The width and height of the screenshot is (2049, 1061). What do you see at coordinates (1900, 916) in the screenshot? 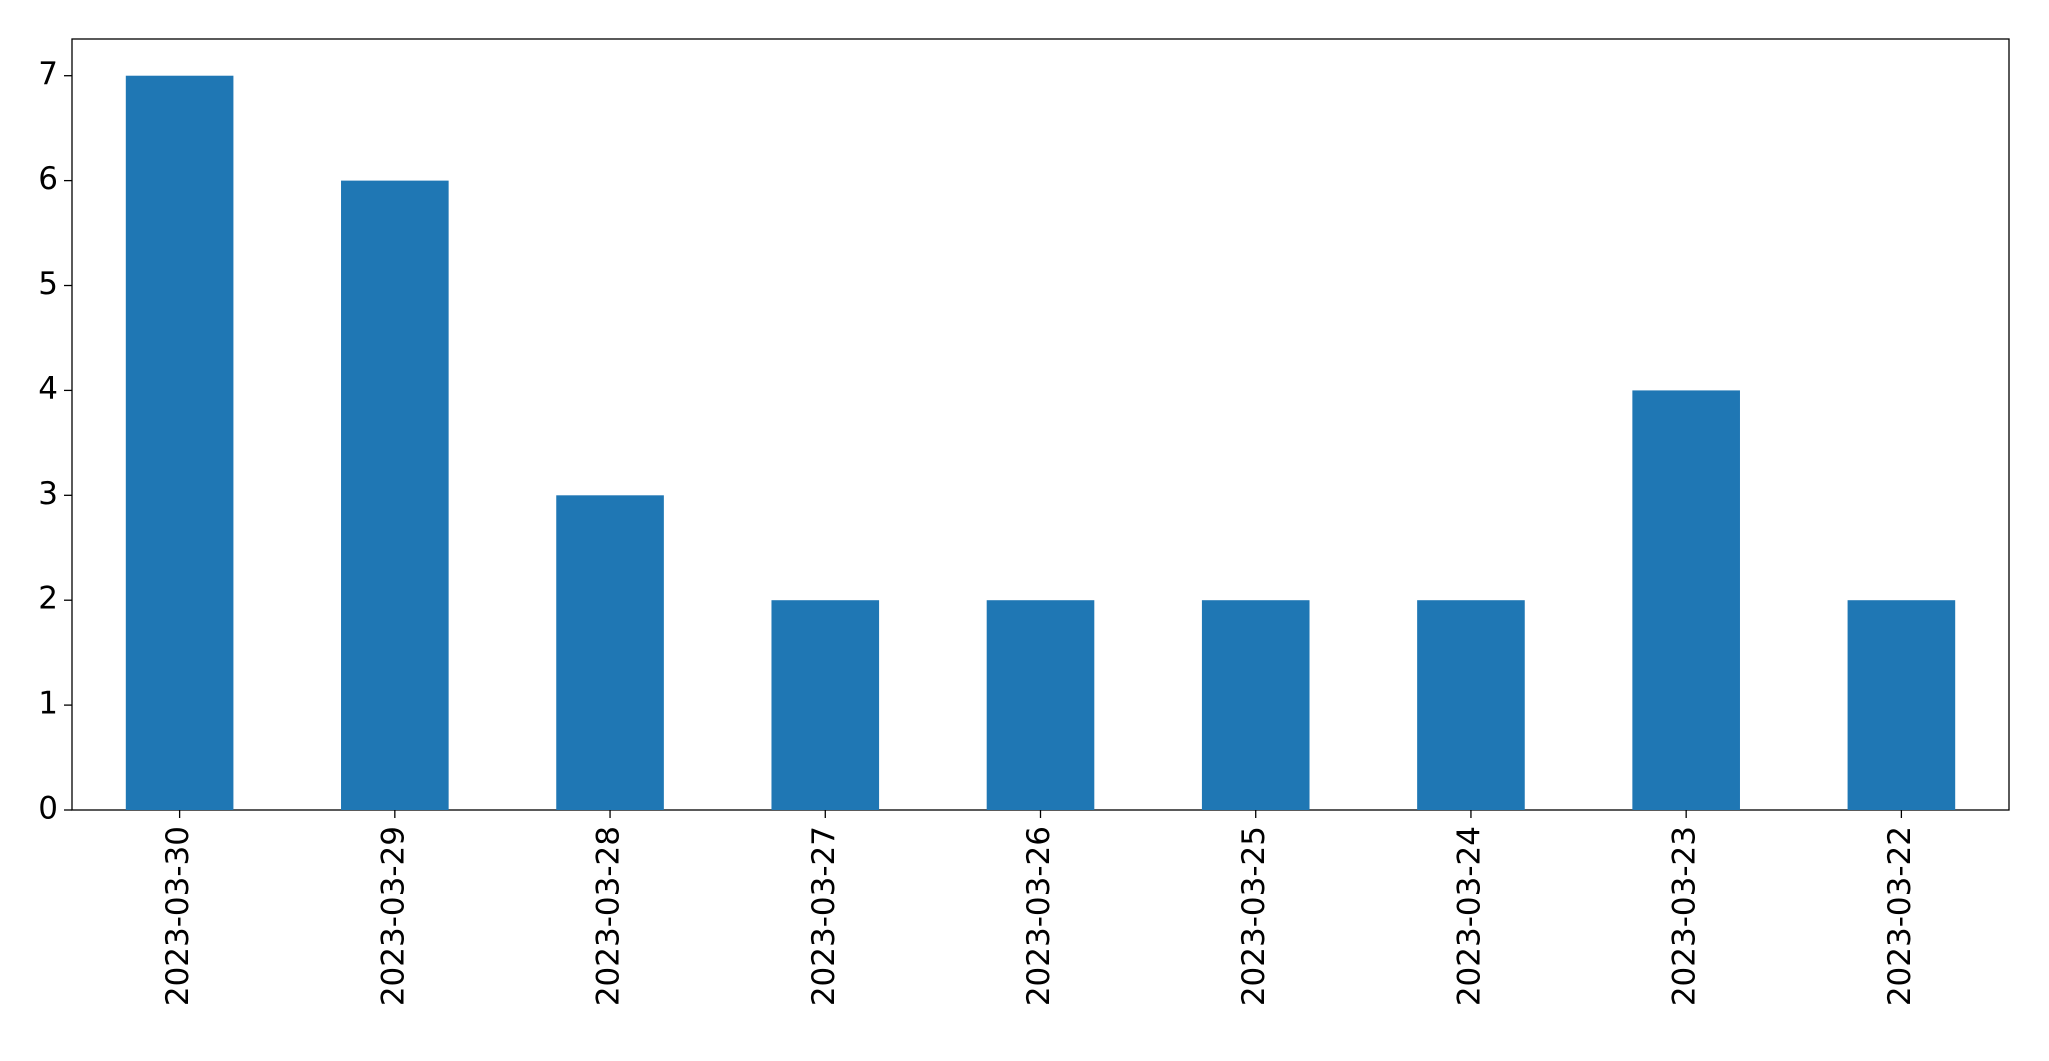
I see `x-tick-label: 2023-03-22` at bounding box center [1900, 916].